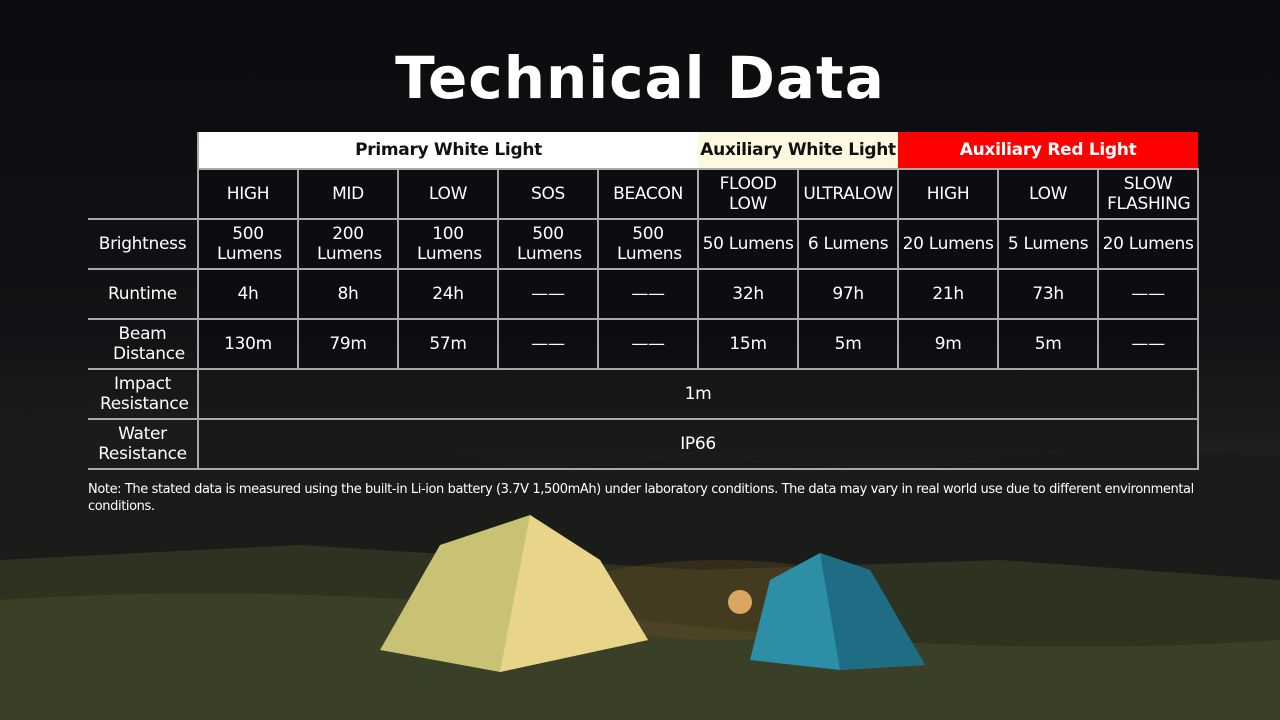 This screenshot has width=1280, height=720. What do you see at coordinates (1048, 150) in the screenshot?
I see `group-auxiliary-red: Auxiliary Red Light` at bounding box center [1048, 150].